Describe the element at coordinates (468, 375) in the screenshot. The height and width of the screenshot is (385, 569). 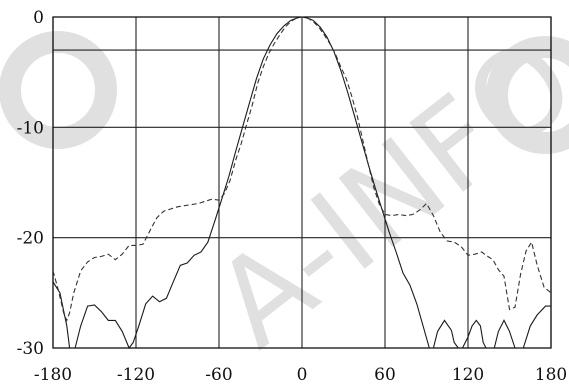
I see `x-tick-label: 120` at that location.